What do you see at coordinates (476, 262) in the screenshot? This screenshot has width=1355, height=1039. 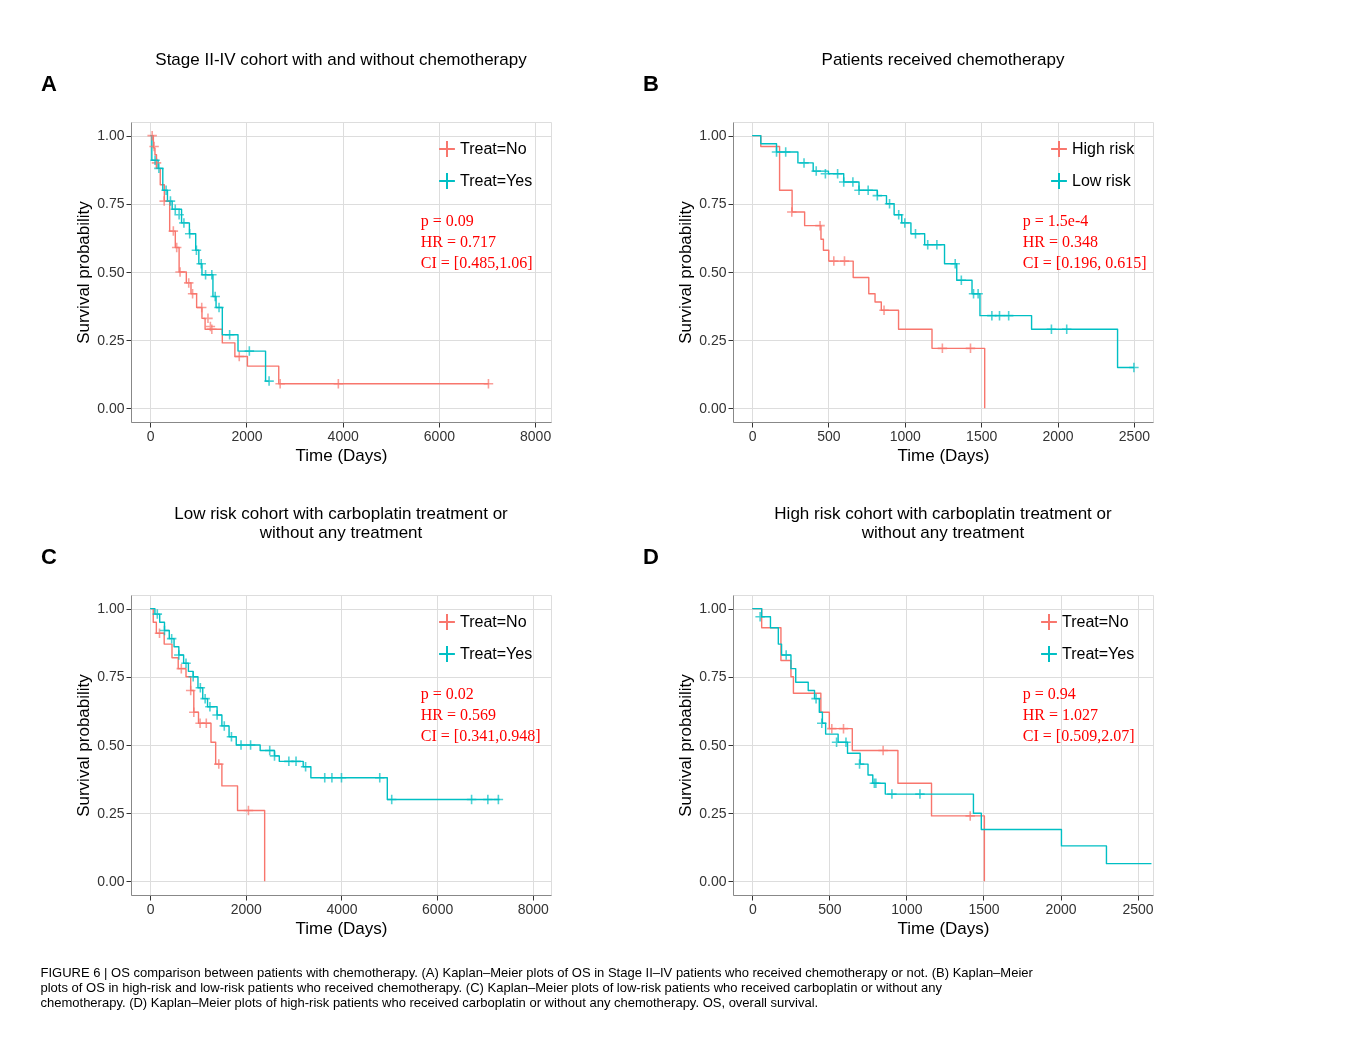 I see `annotation: CI = [0.485,1.06]` at bounding box center [476, 262].